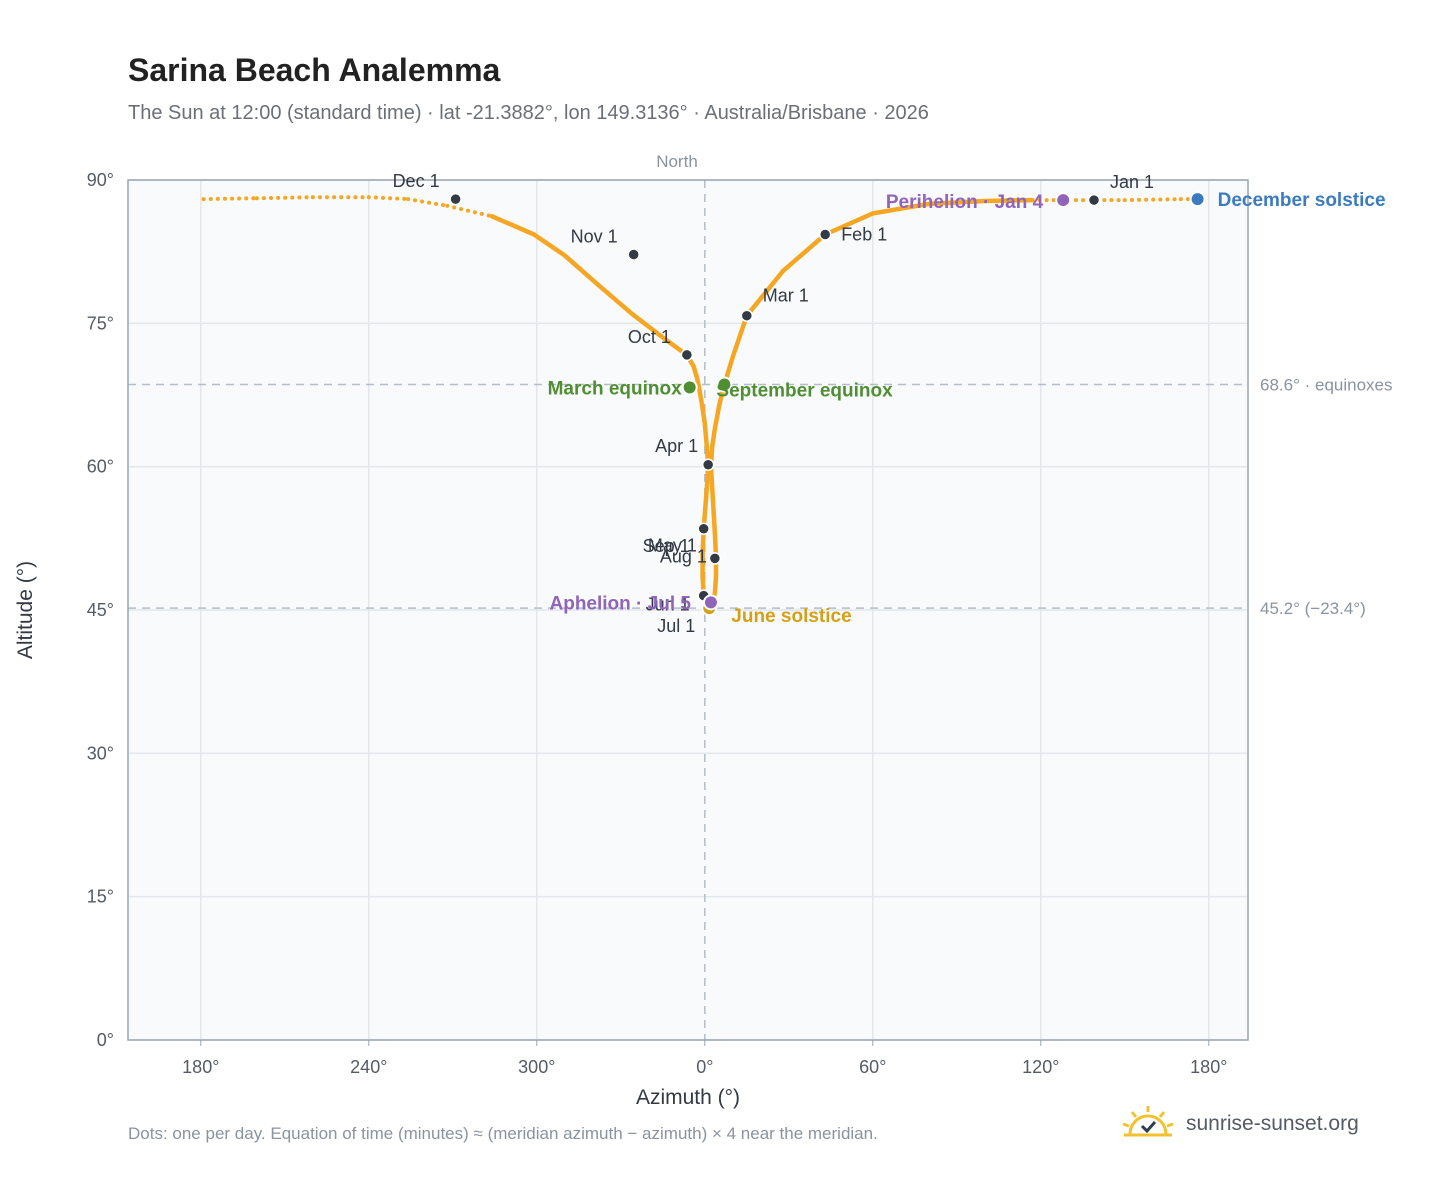  I want to click on reference-line-label: 45.2° (−23.4°), so click(1313, 608).